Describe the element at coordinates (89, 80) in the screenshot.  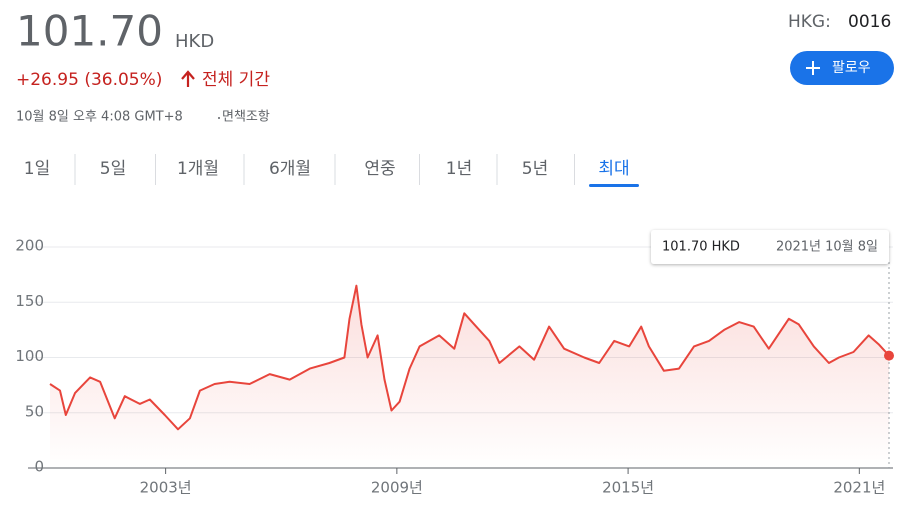
I see `change: +26.95 (36.05%)` at that location.